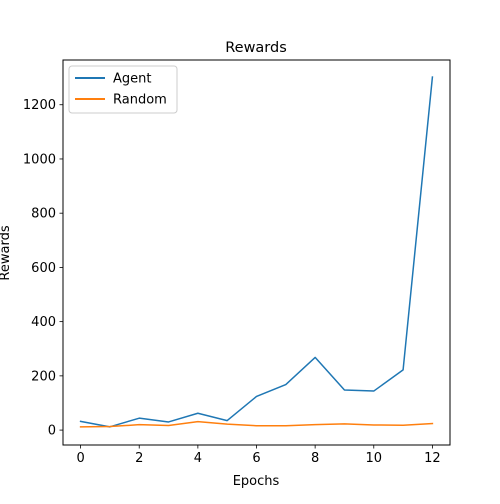 The image size is (500, 504). Describe the element at coordinates (52, 431) in the screenshot. I see `y-tick-label: 0` at that location.